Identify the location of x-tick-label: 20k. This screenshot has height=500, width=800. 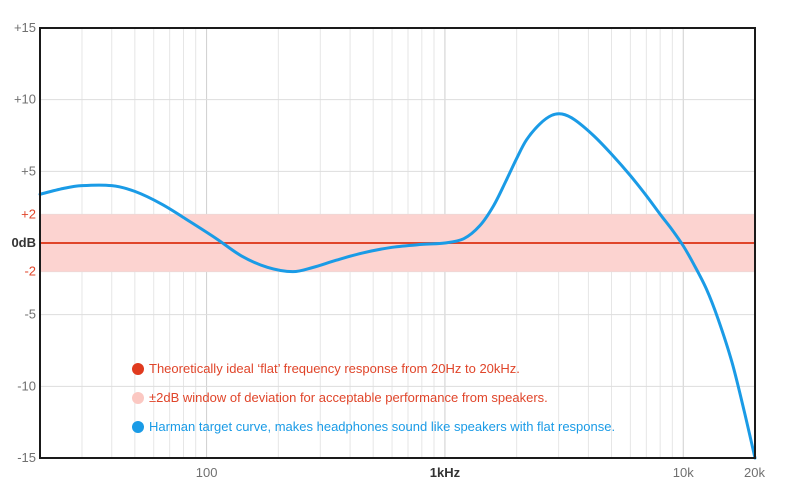
(754, 472).